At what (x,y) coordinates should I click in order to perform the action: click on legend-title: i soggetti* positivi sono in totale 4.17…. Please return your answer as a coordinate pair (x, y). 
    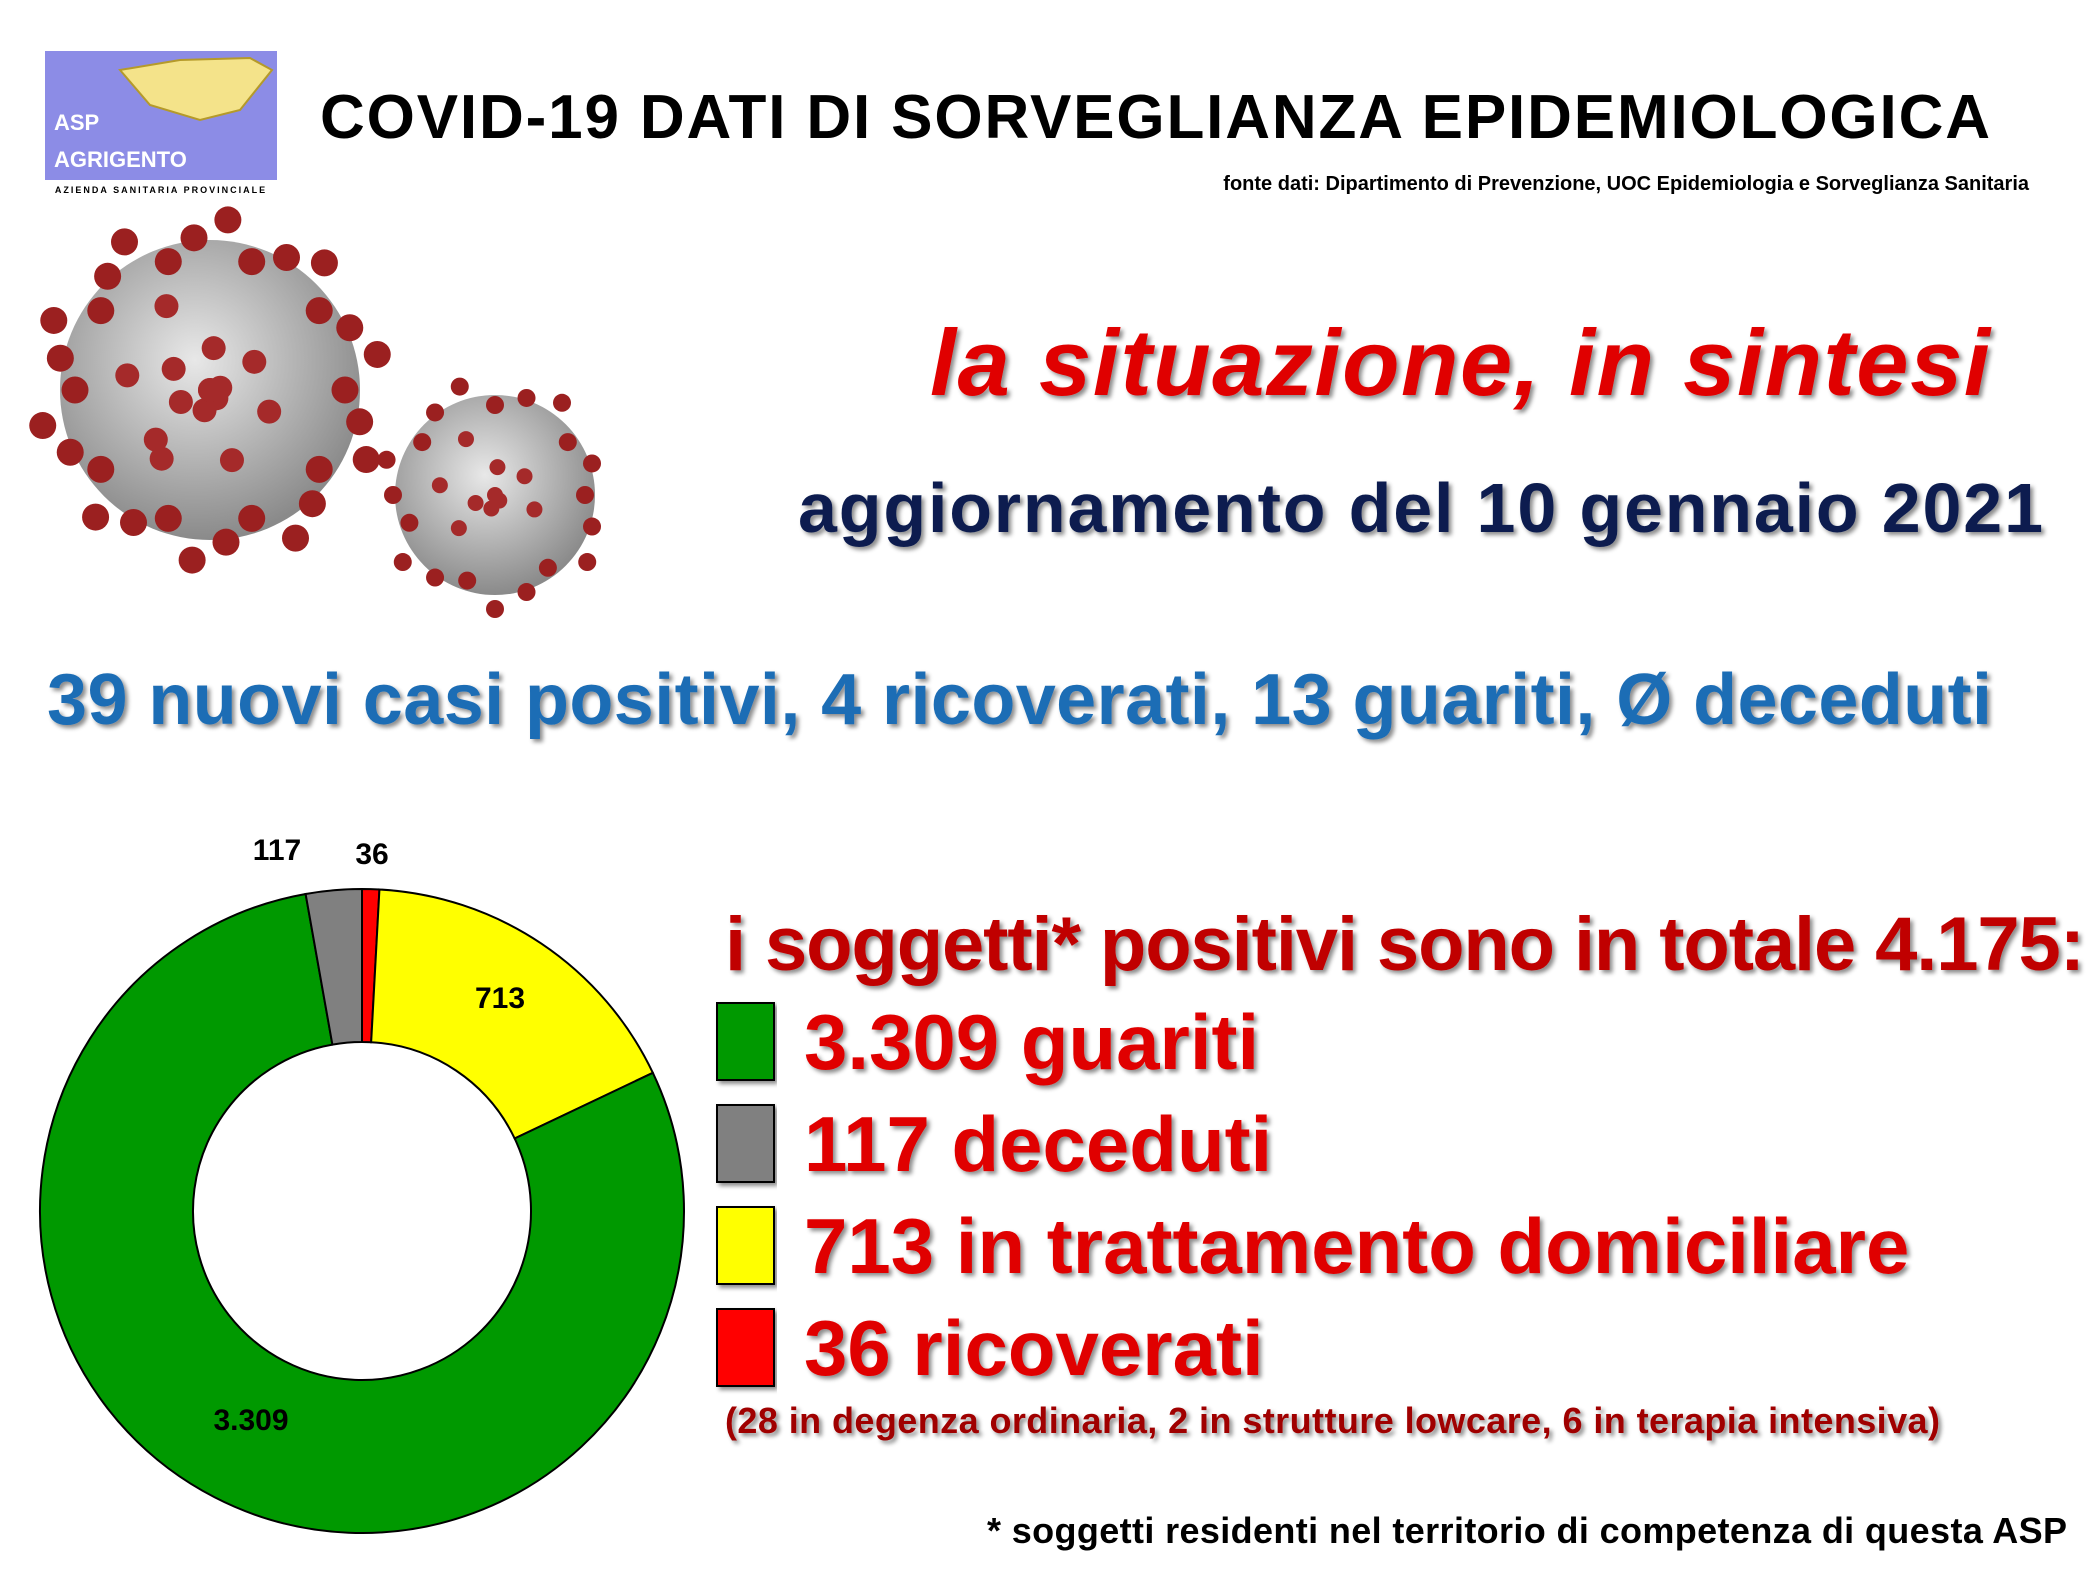
    Looking at the image, I should click on (1405, 944).